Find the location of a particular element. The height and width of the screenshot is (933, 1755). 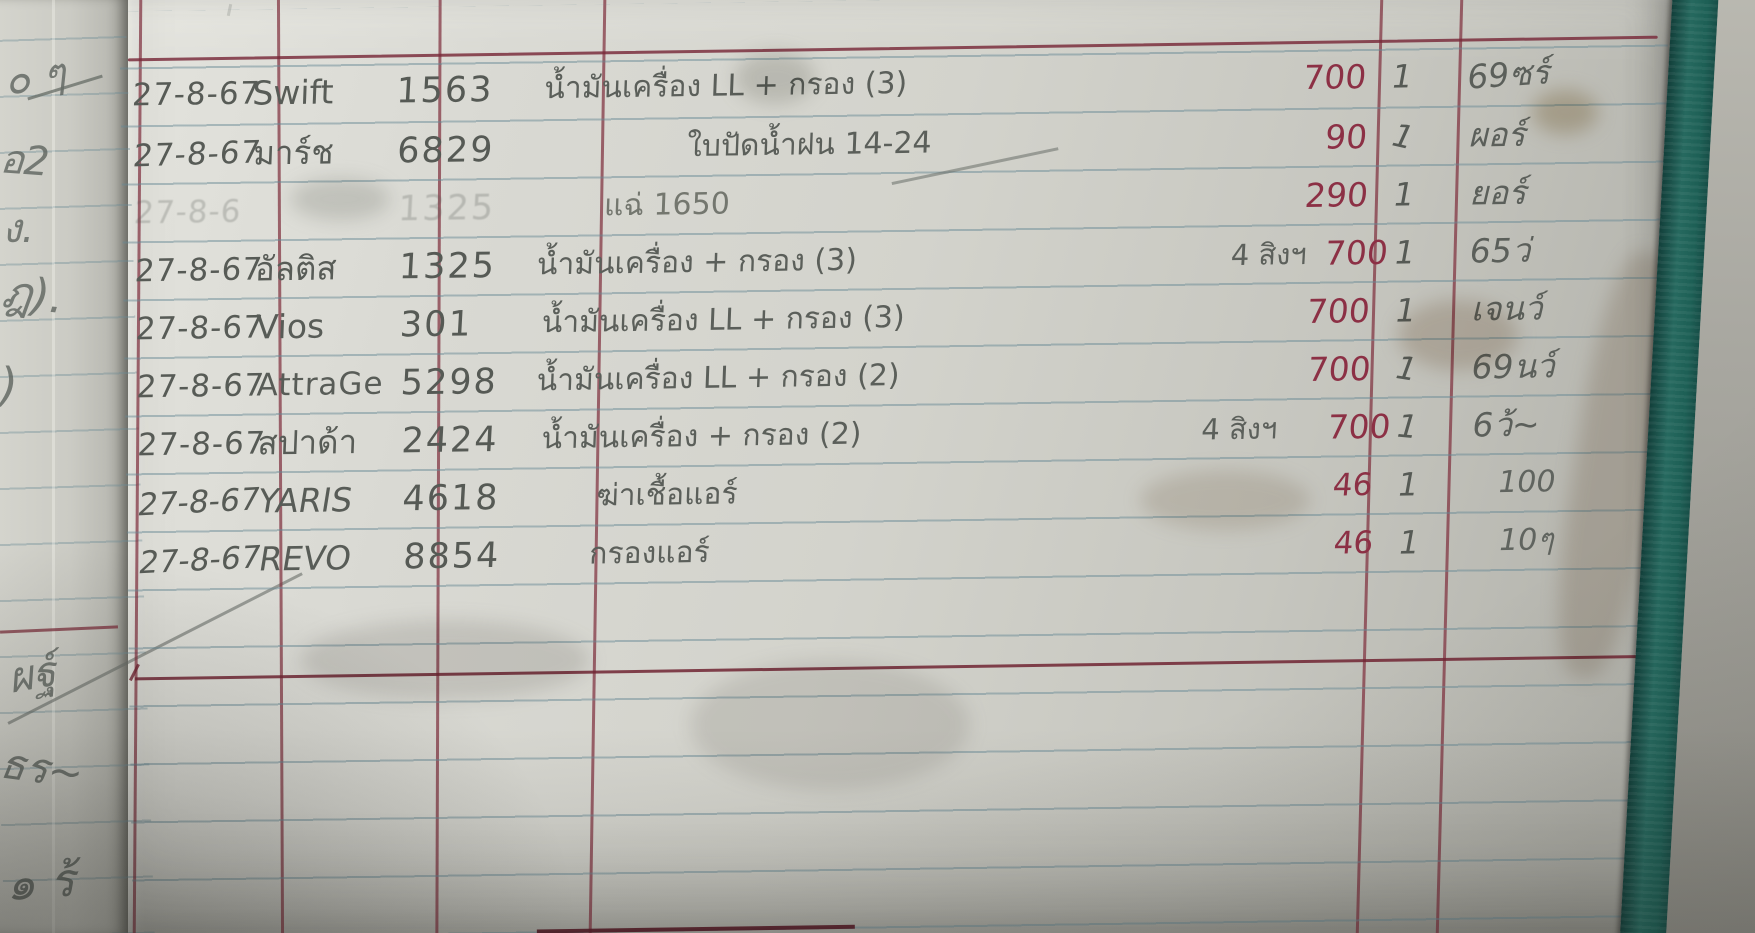

margin-scribble: ธร~ is located at coordinates (43, 768).